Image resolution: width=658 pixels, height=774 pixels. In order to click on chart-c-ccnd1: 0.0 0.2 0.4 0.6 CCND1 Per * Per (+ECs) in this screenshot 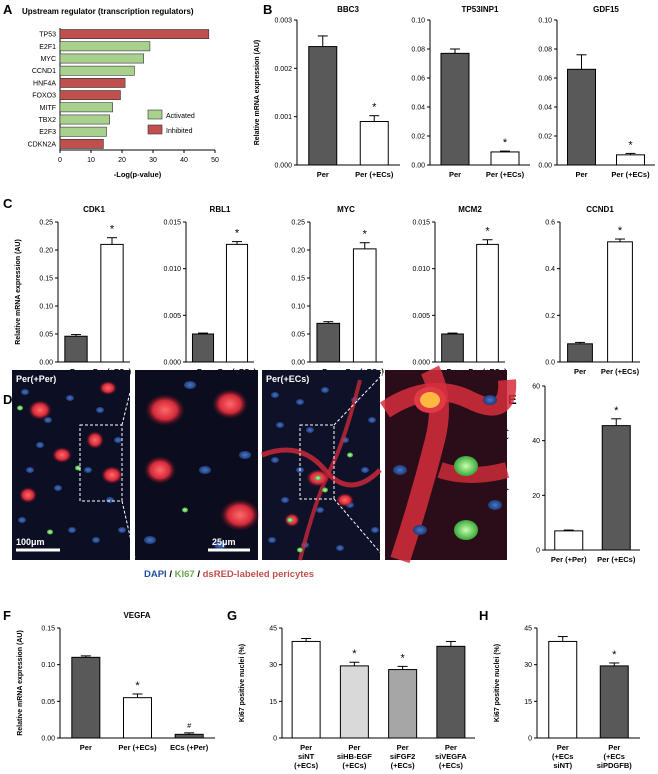, I will do `click(592, 290)`.